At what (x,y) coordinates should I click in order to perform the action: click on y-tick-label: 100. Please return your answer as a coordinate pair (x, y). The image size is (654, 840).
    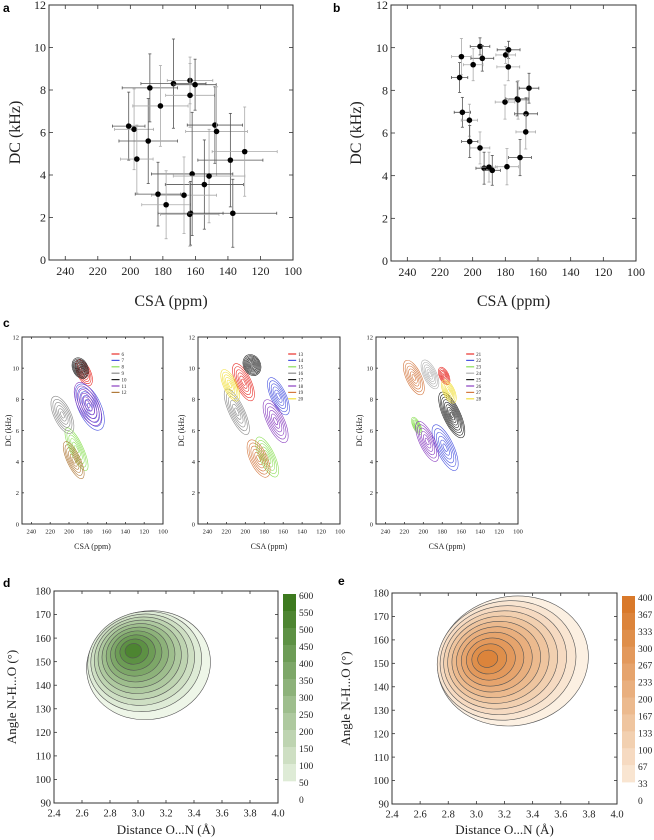
    Looking at the image, I should click on (43, 780).